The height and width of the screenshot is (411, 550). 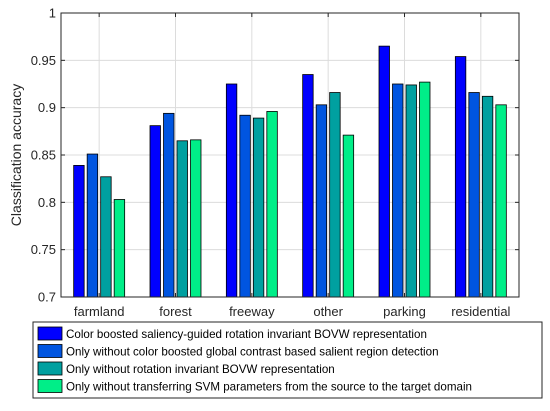 I want to click on x-tick-label: farmland, so click(x=99, y=311).